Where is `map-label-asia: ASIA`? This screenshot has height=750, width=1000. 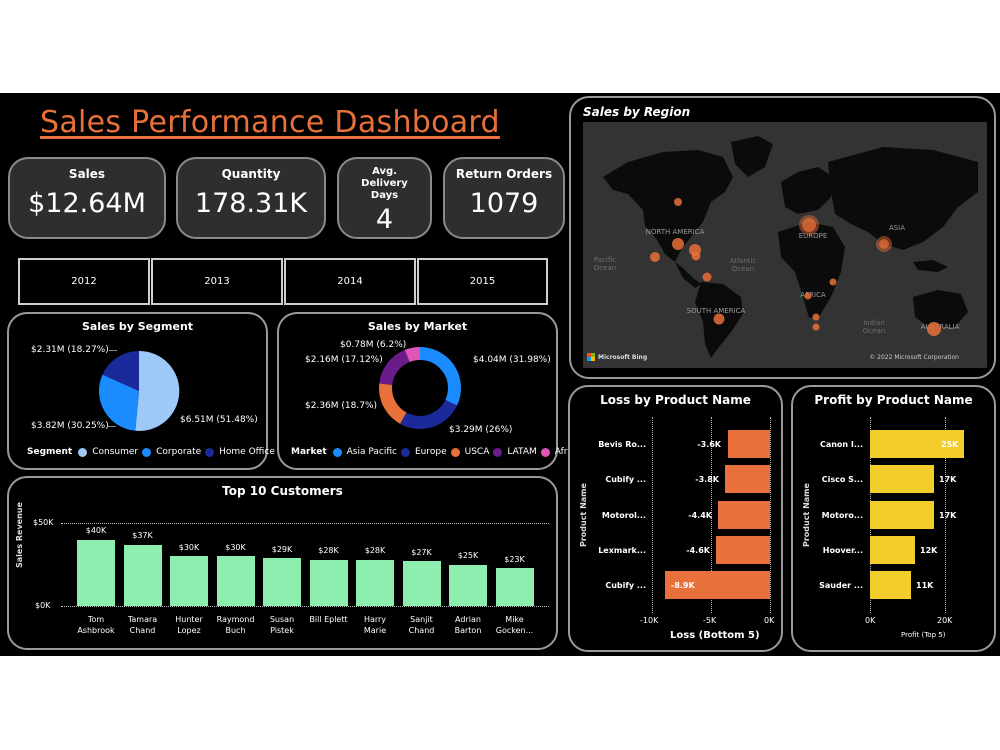 map-label-asia: ASIA is located at coordinates (897, 228).